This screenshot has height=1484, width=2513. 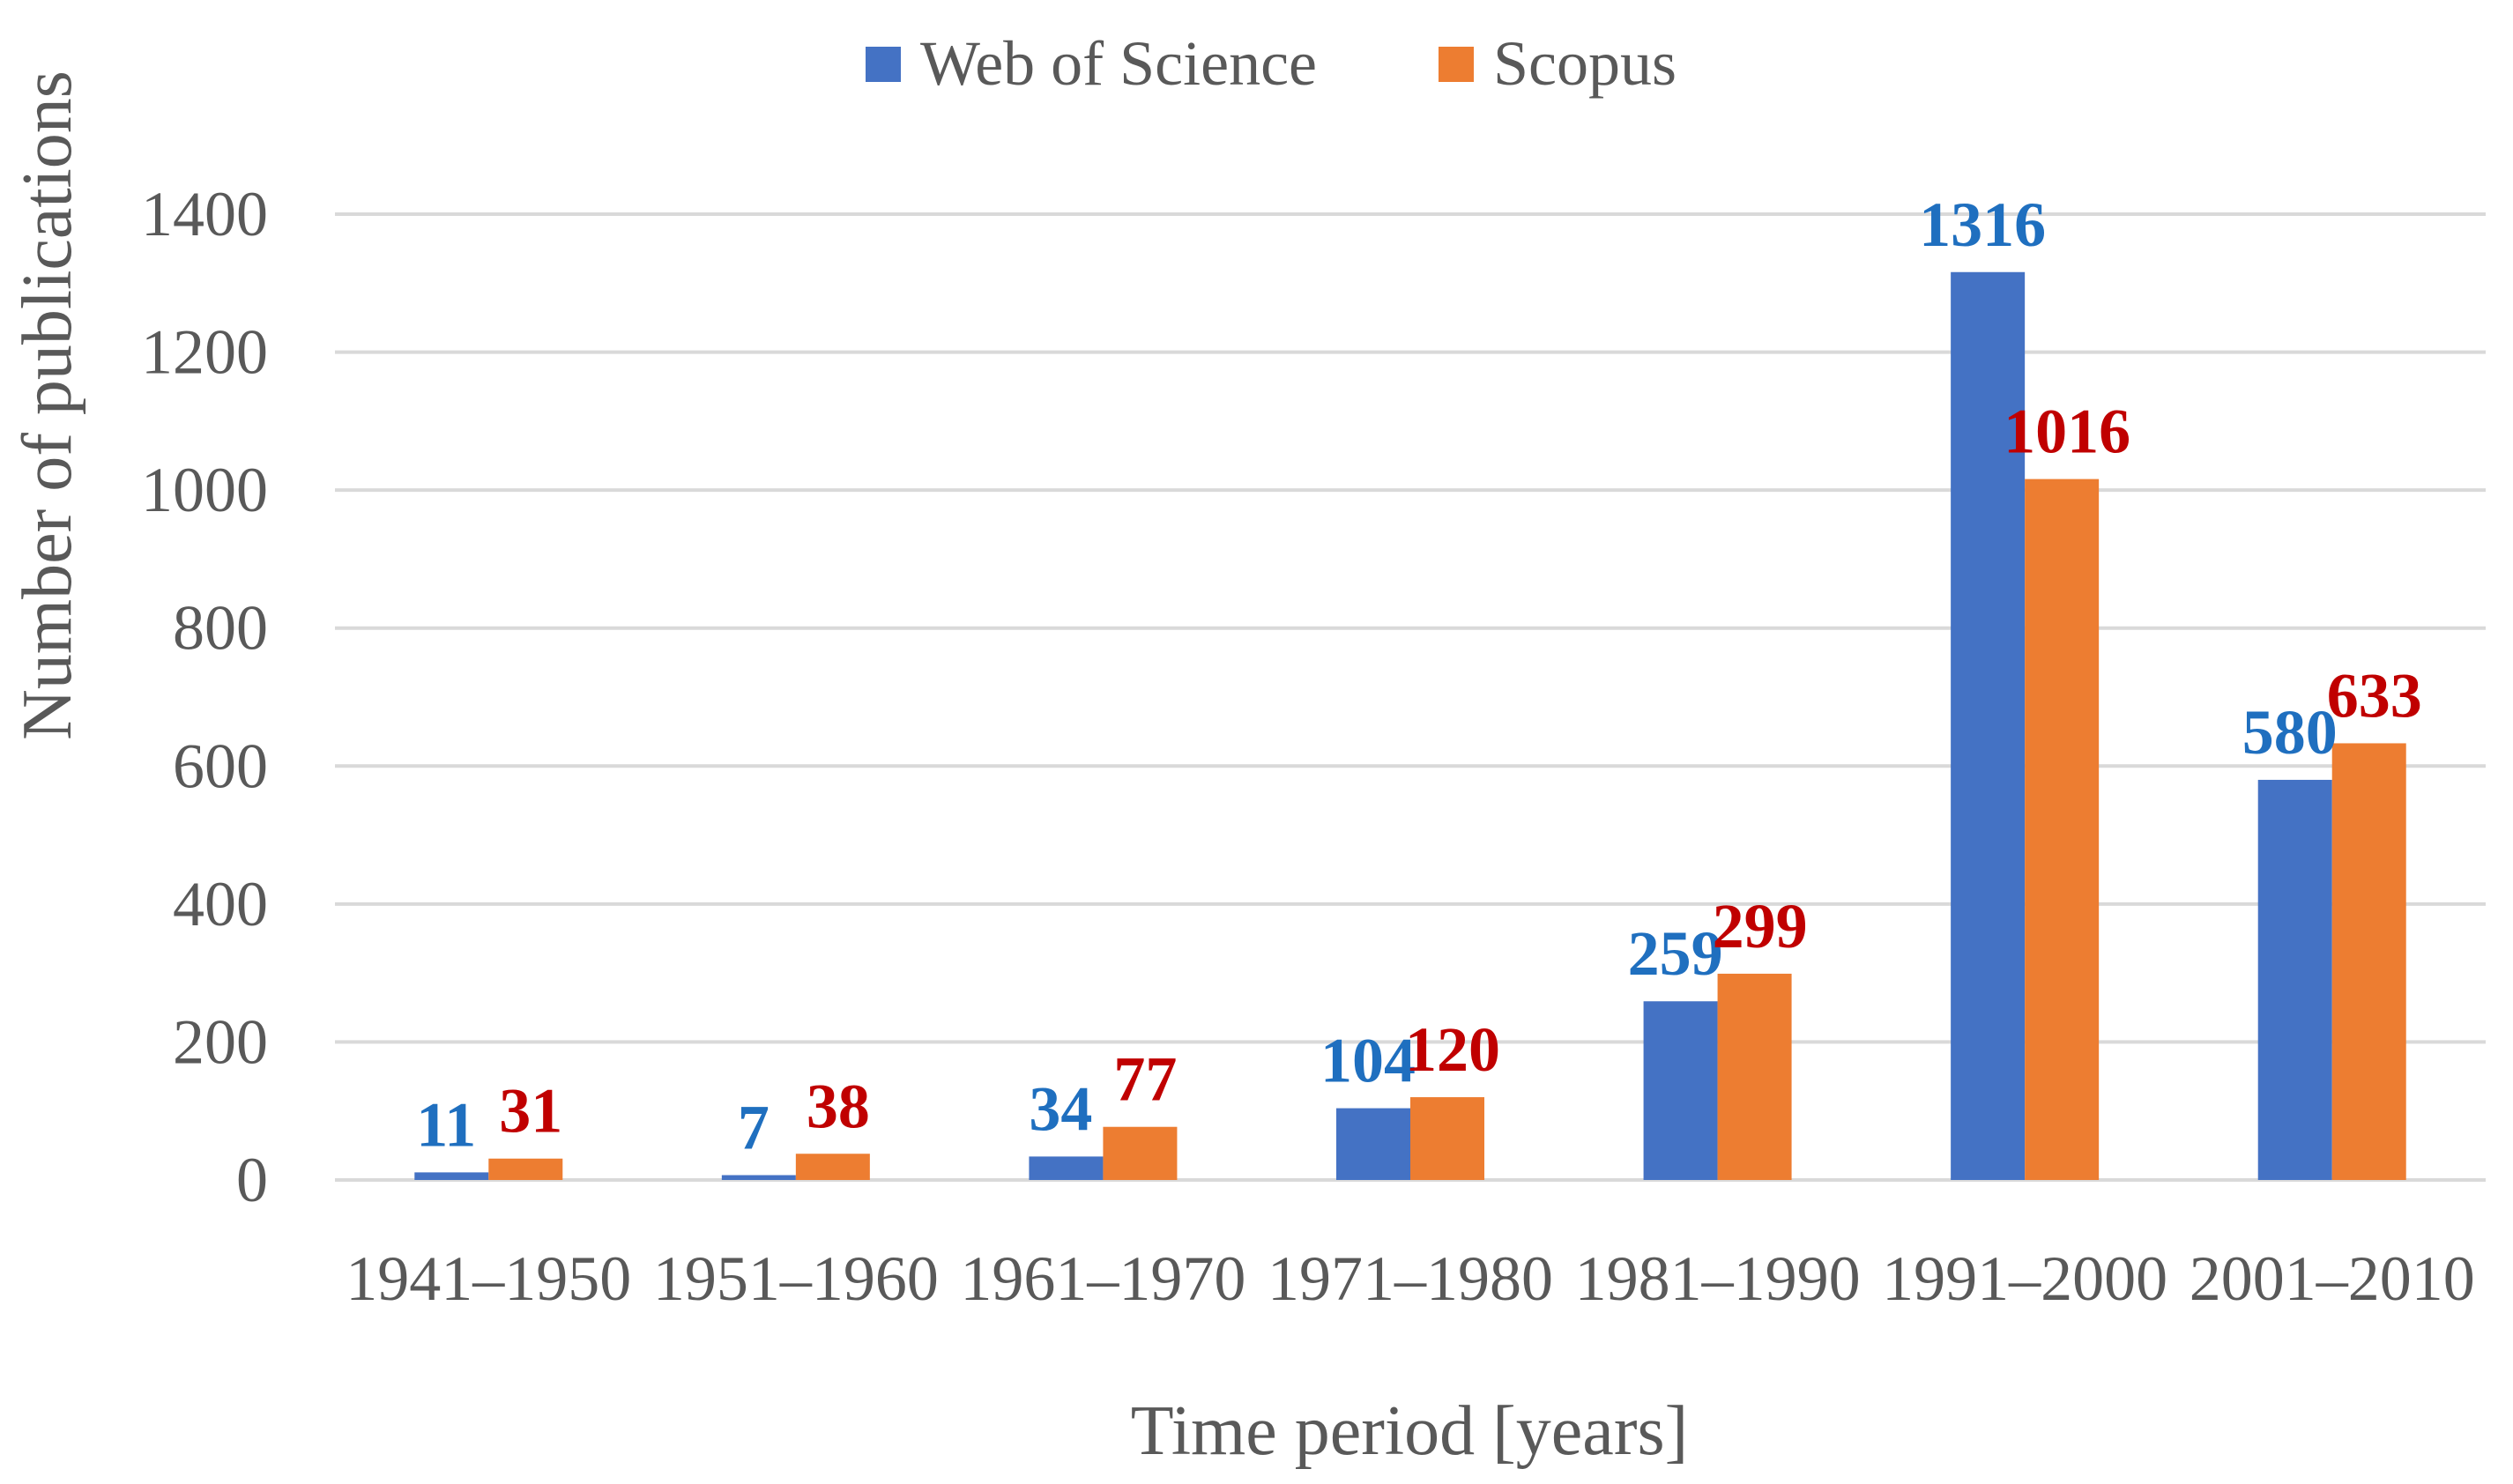 I want to click on y-axis-ticks: 0 200 400 600 800 1000 1200 1400, so click(x=204, y=697).